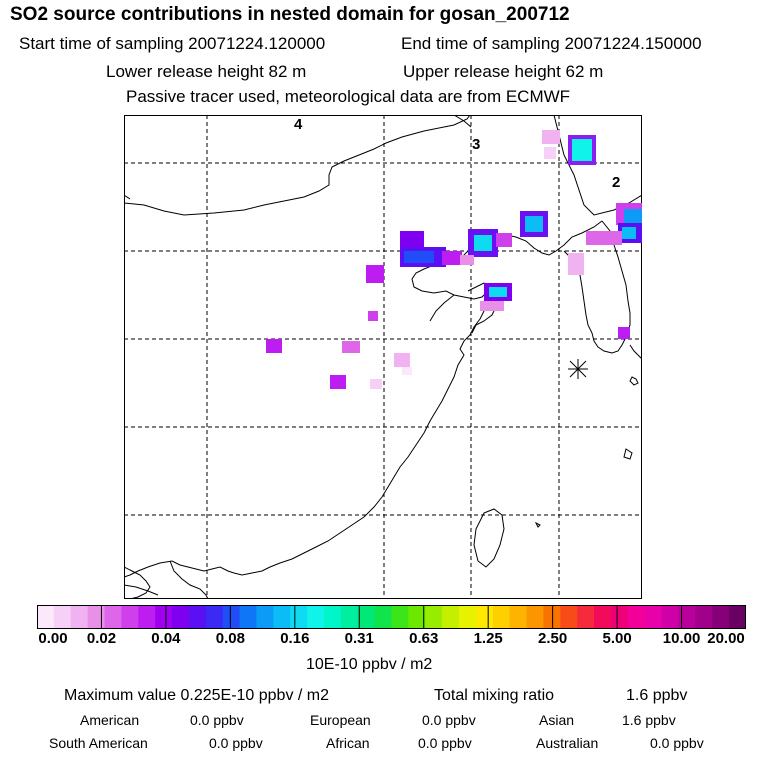  Describe the element at coordinates (369, 664) in the screenshot. I see `units-label: 10E-10 ppbv / m2` at that location.